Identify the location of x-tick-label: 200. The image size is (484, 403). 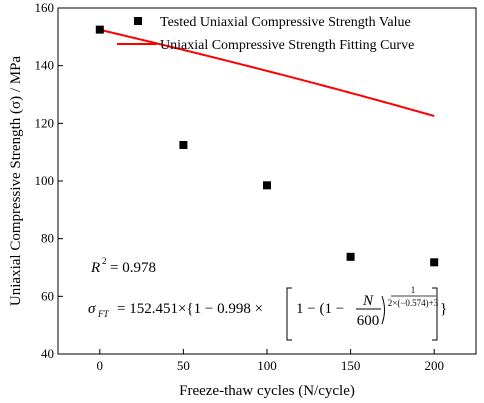
(434, 365).